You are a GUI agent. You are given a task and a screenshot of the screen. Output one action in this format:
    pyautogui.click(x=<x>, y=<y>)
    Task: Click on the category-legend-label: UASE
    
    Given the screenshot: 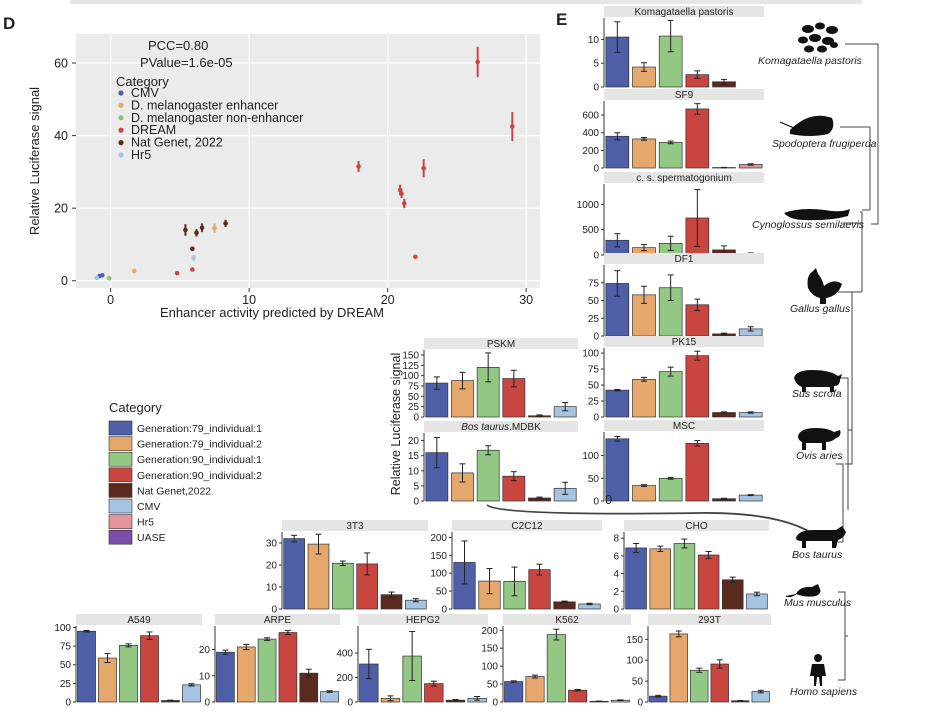 What is the action you would take?
    pyautogui.click(x=151, y=538)
    